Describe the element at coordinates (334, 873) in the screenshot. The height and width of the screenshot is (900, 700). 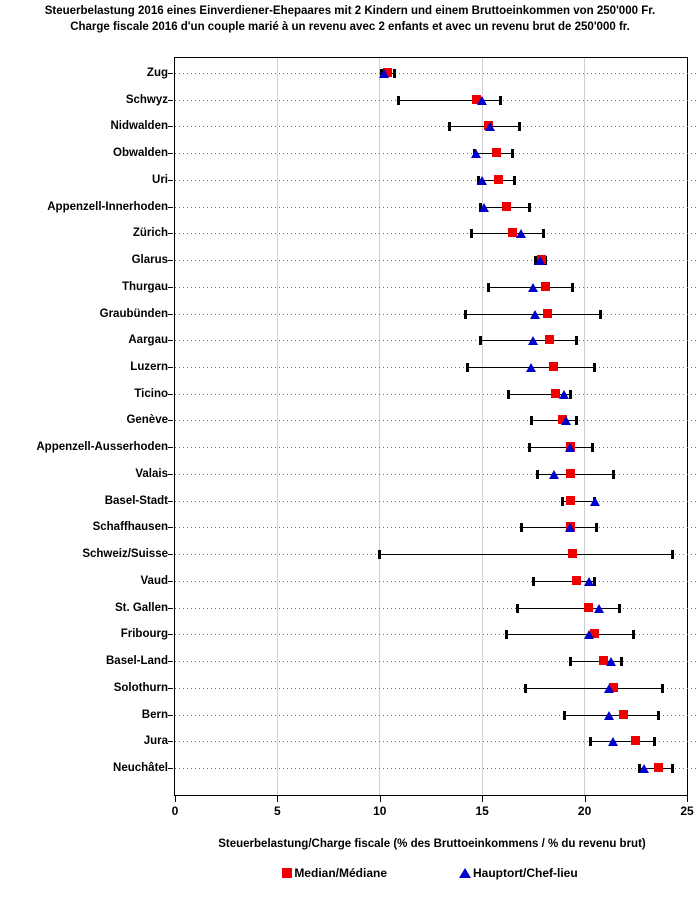
I see `legend-item-median: Median/Médiane` at that location.